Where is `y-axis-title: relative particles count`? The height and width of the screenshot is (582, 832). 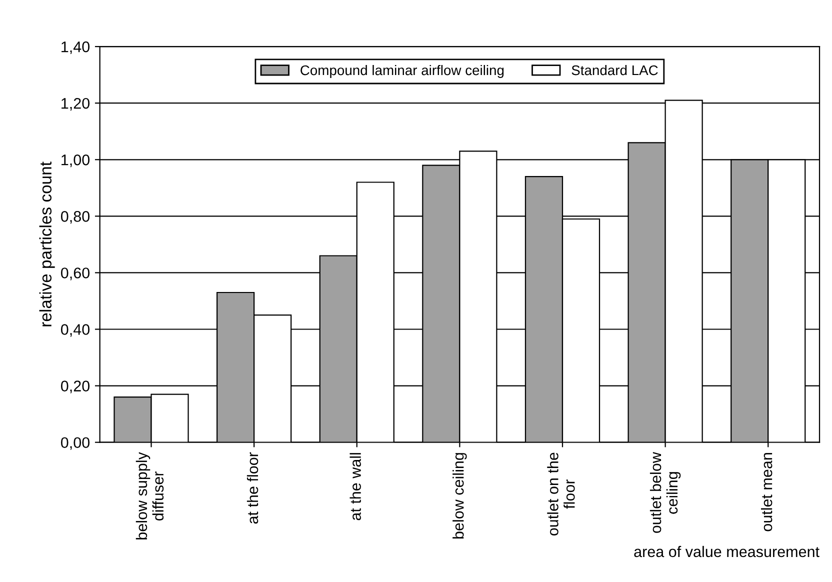 y-axis-title: relative particles count is located at coordinates (47, 244).